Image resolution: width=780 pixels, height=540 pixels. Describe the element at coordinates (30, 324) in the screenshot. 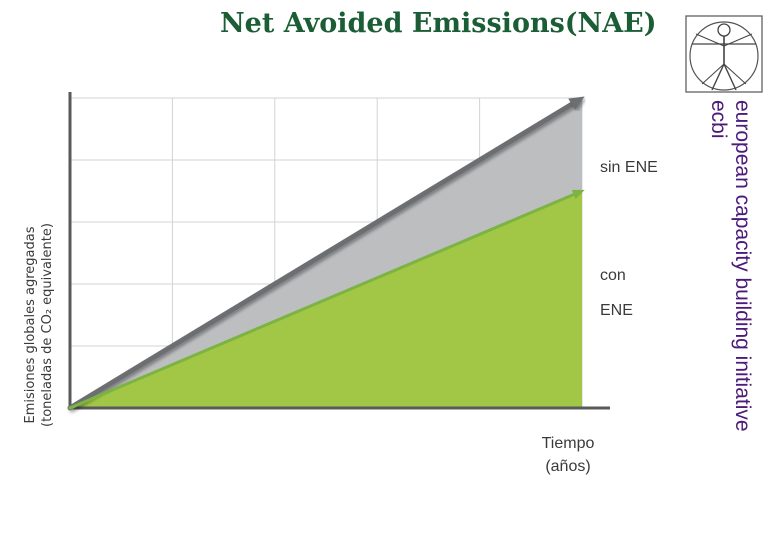

I see `y-axis-label-line1: Emisiones globales agregadas` at that location.